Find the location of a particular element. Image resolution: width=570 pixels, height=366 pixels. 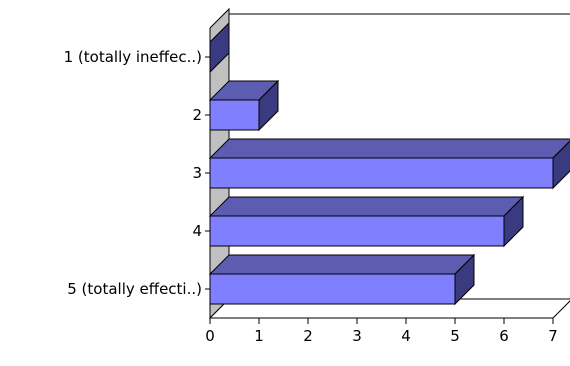

category-label: 4 is located at coordinates (197, 231).